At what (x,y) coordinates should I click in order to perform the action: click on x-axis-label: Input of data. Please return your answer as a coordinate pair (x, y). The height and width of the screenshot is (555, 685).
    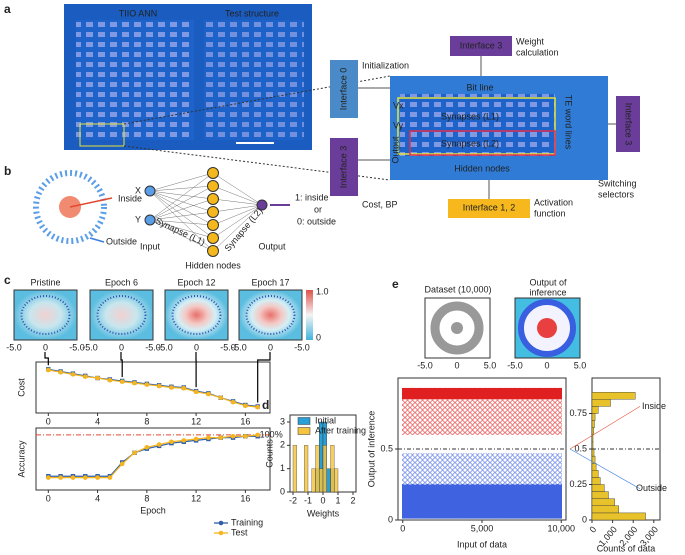
    Looking at the image, I should click on (482, 544).